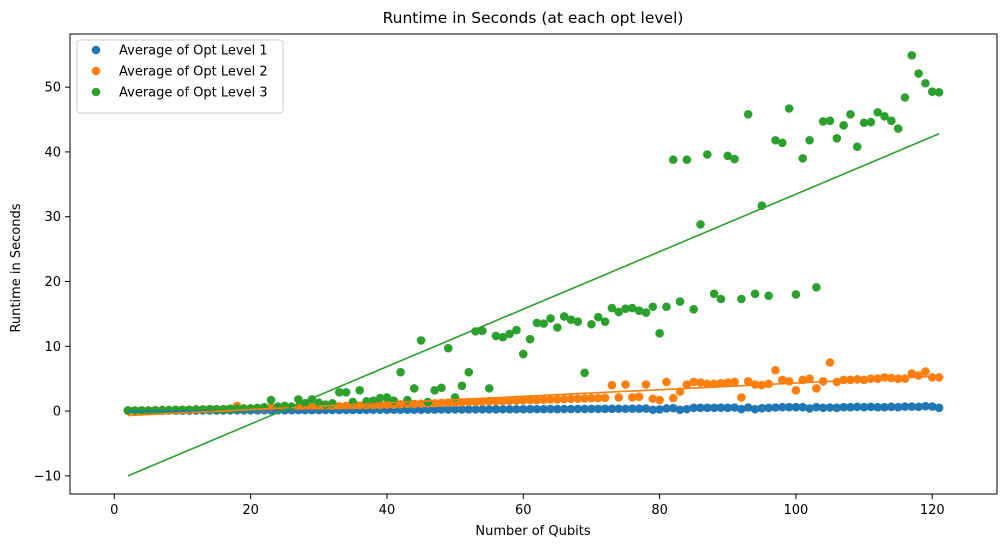  Describe the element at coordinates (16, 267) in the screenshot. I see `y-axis-title: Runtime in Seconds` at that location.